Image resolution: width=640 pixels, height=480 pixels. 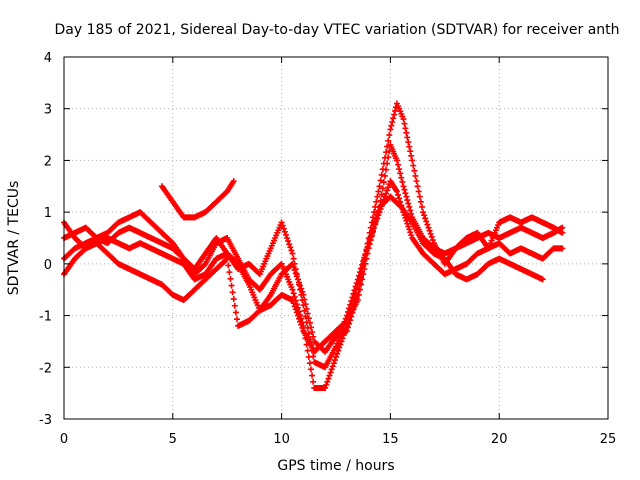 I want to click on x-tick-label: 20, so click(x=499, y=439).